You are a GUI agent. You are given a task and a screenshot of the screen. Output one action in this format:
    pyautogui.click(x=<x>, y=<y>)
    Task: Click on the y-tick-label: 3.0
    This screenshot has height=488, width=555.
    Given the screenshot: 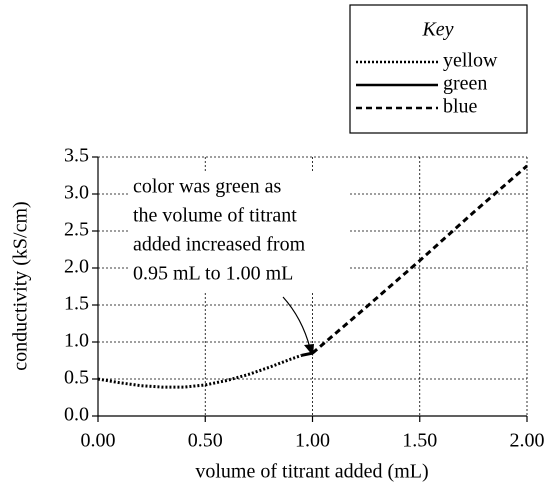 What is the action you would take?
    pyautogui.click(x=76, y=193)
    